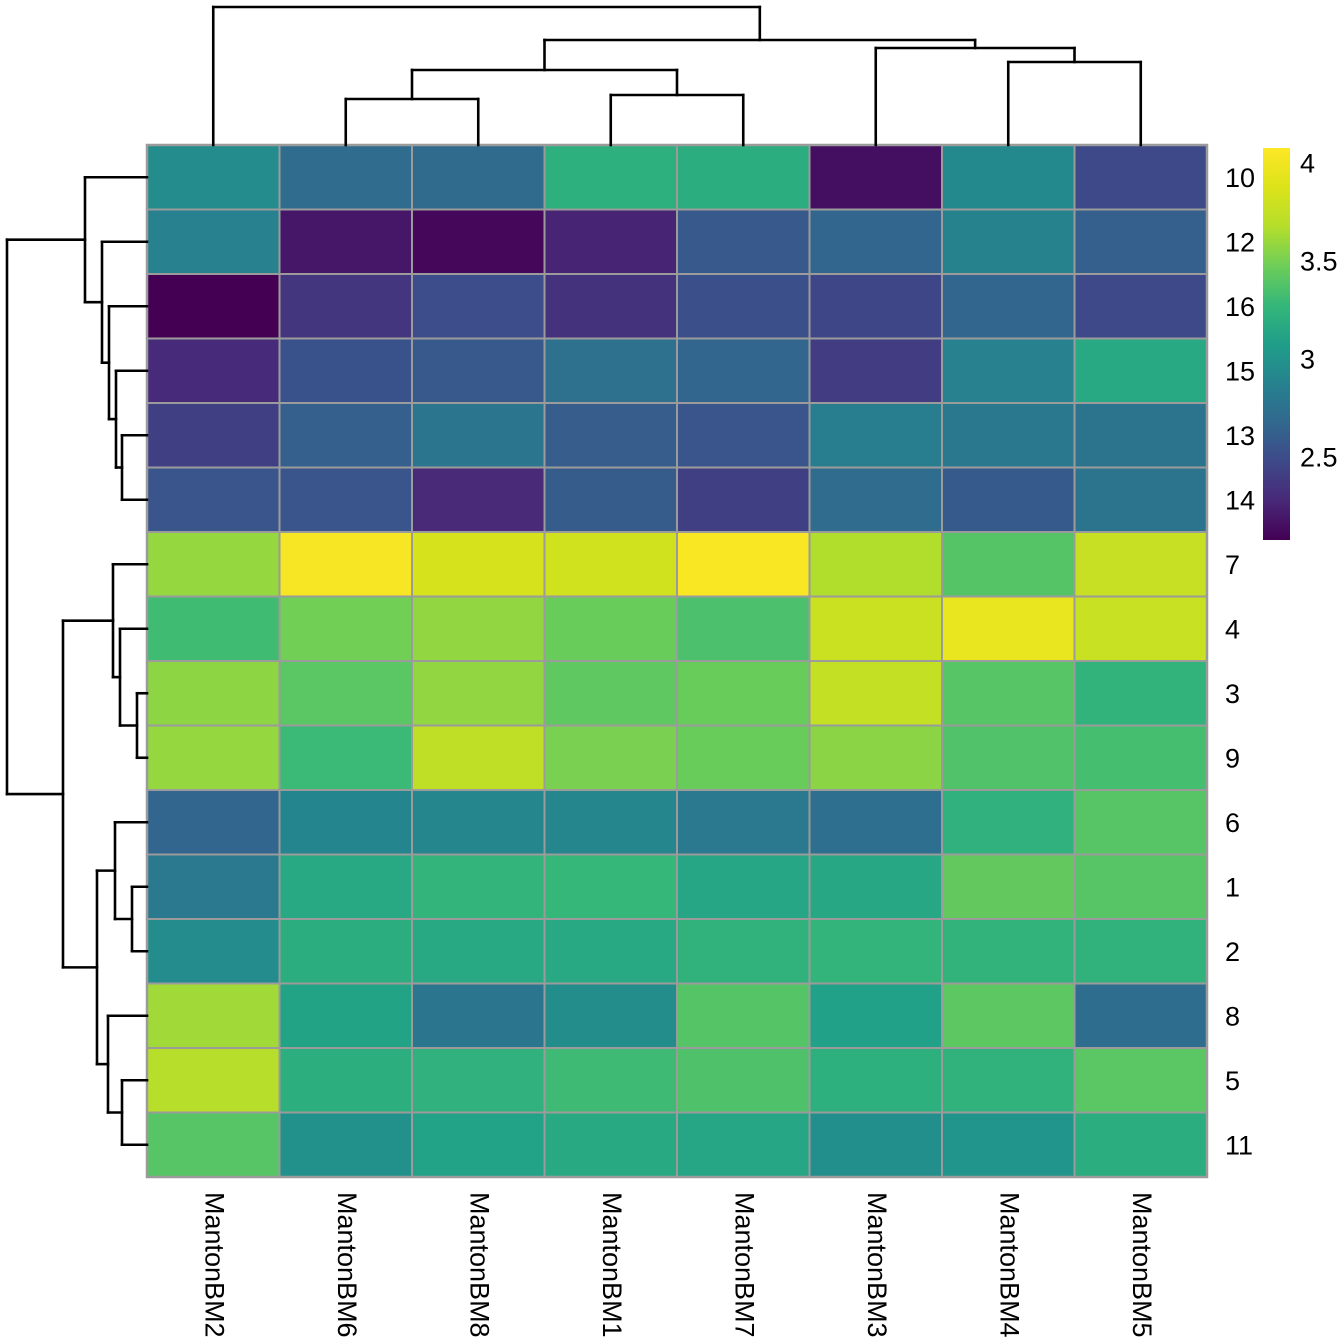  What do you see at coordinates (1232, 694) in the screenshot?
I see `row-label: 3` at bounding box center [1232, 694].